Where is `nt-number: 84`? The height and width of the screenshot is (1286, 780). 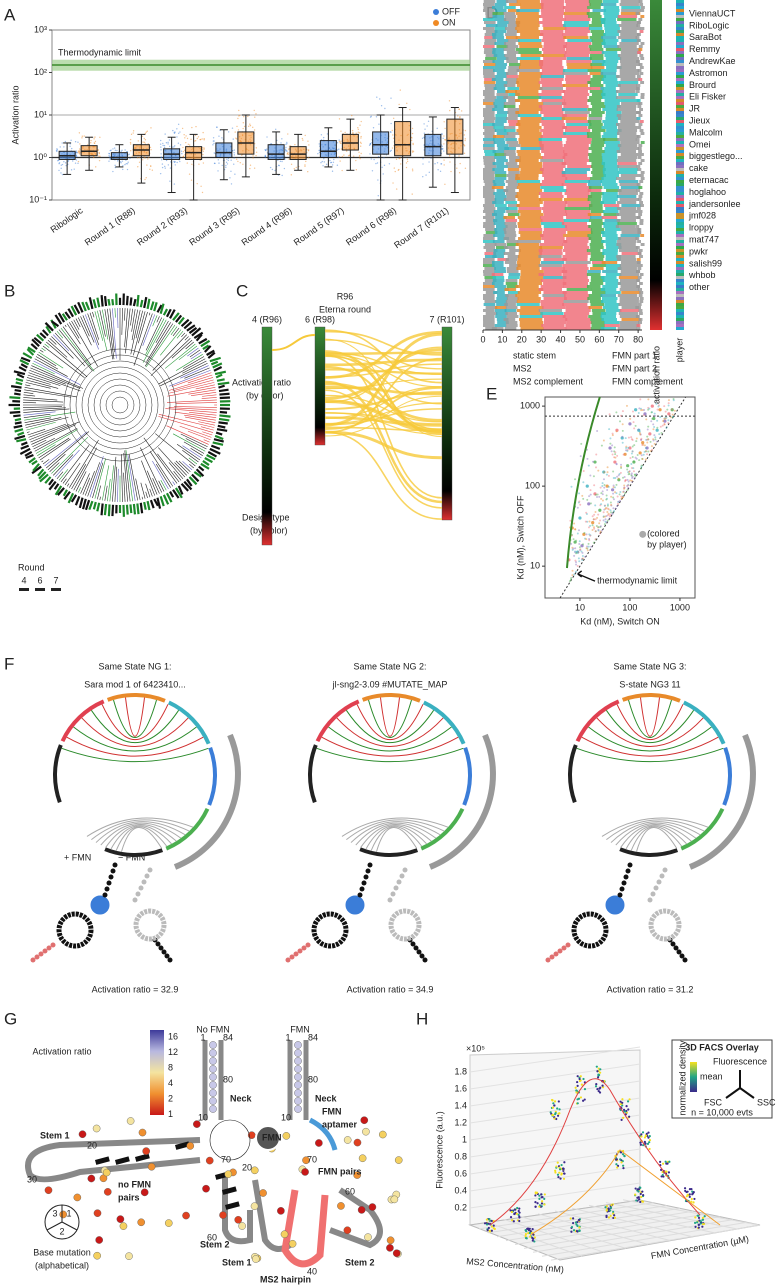 nt-number: 84 is located at coordinates (228, 1037).